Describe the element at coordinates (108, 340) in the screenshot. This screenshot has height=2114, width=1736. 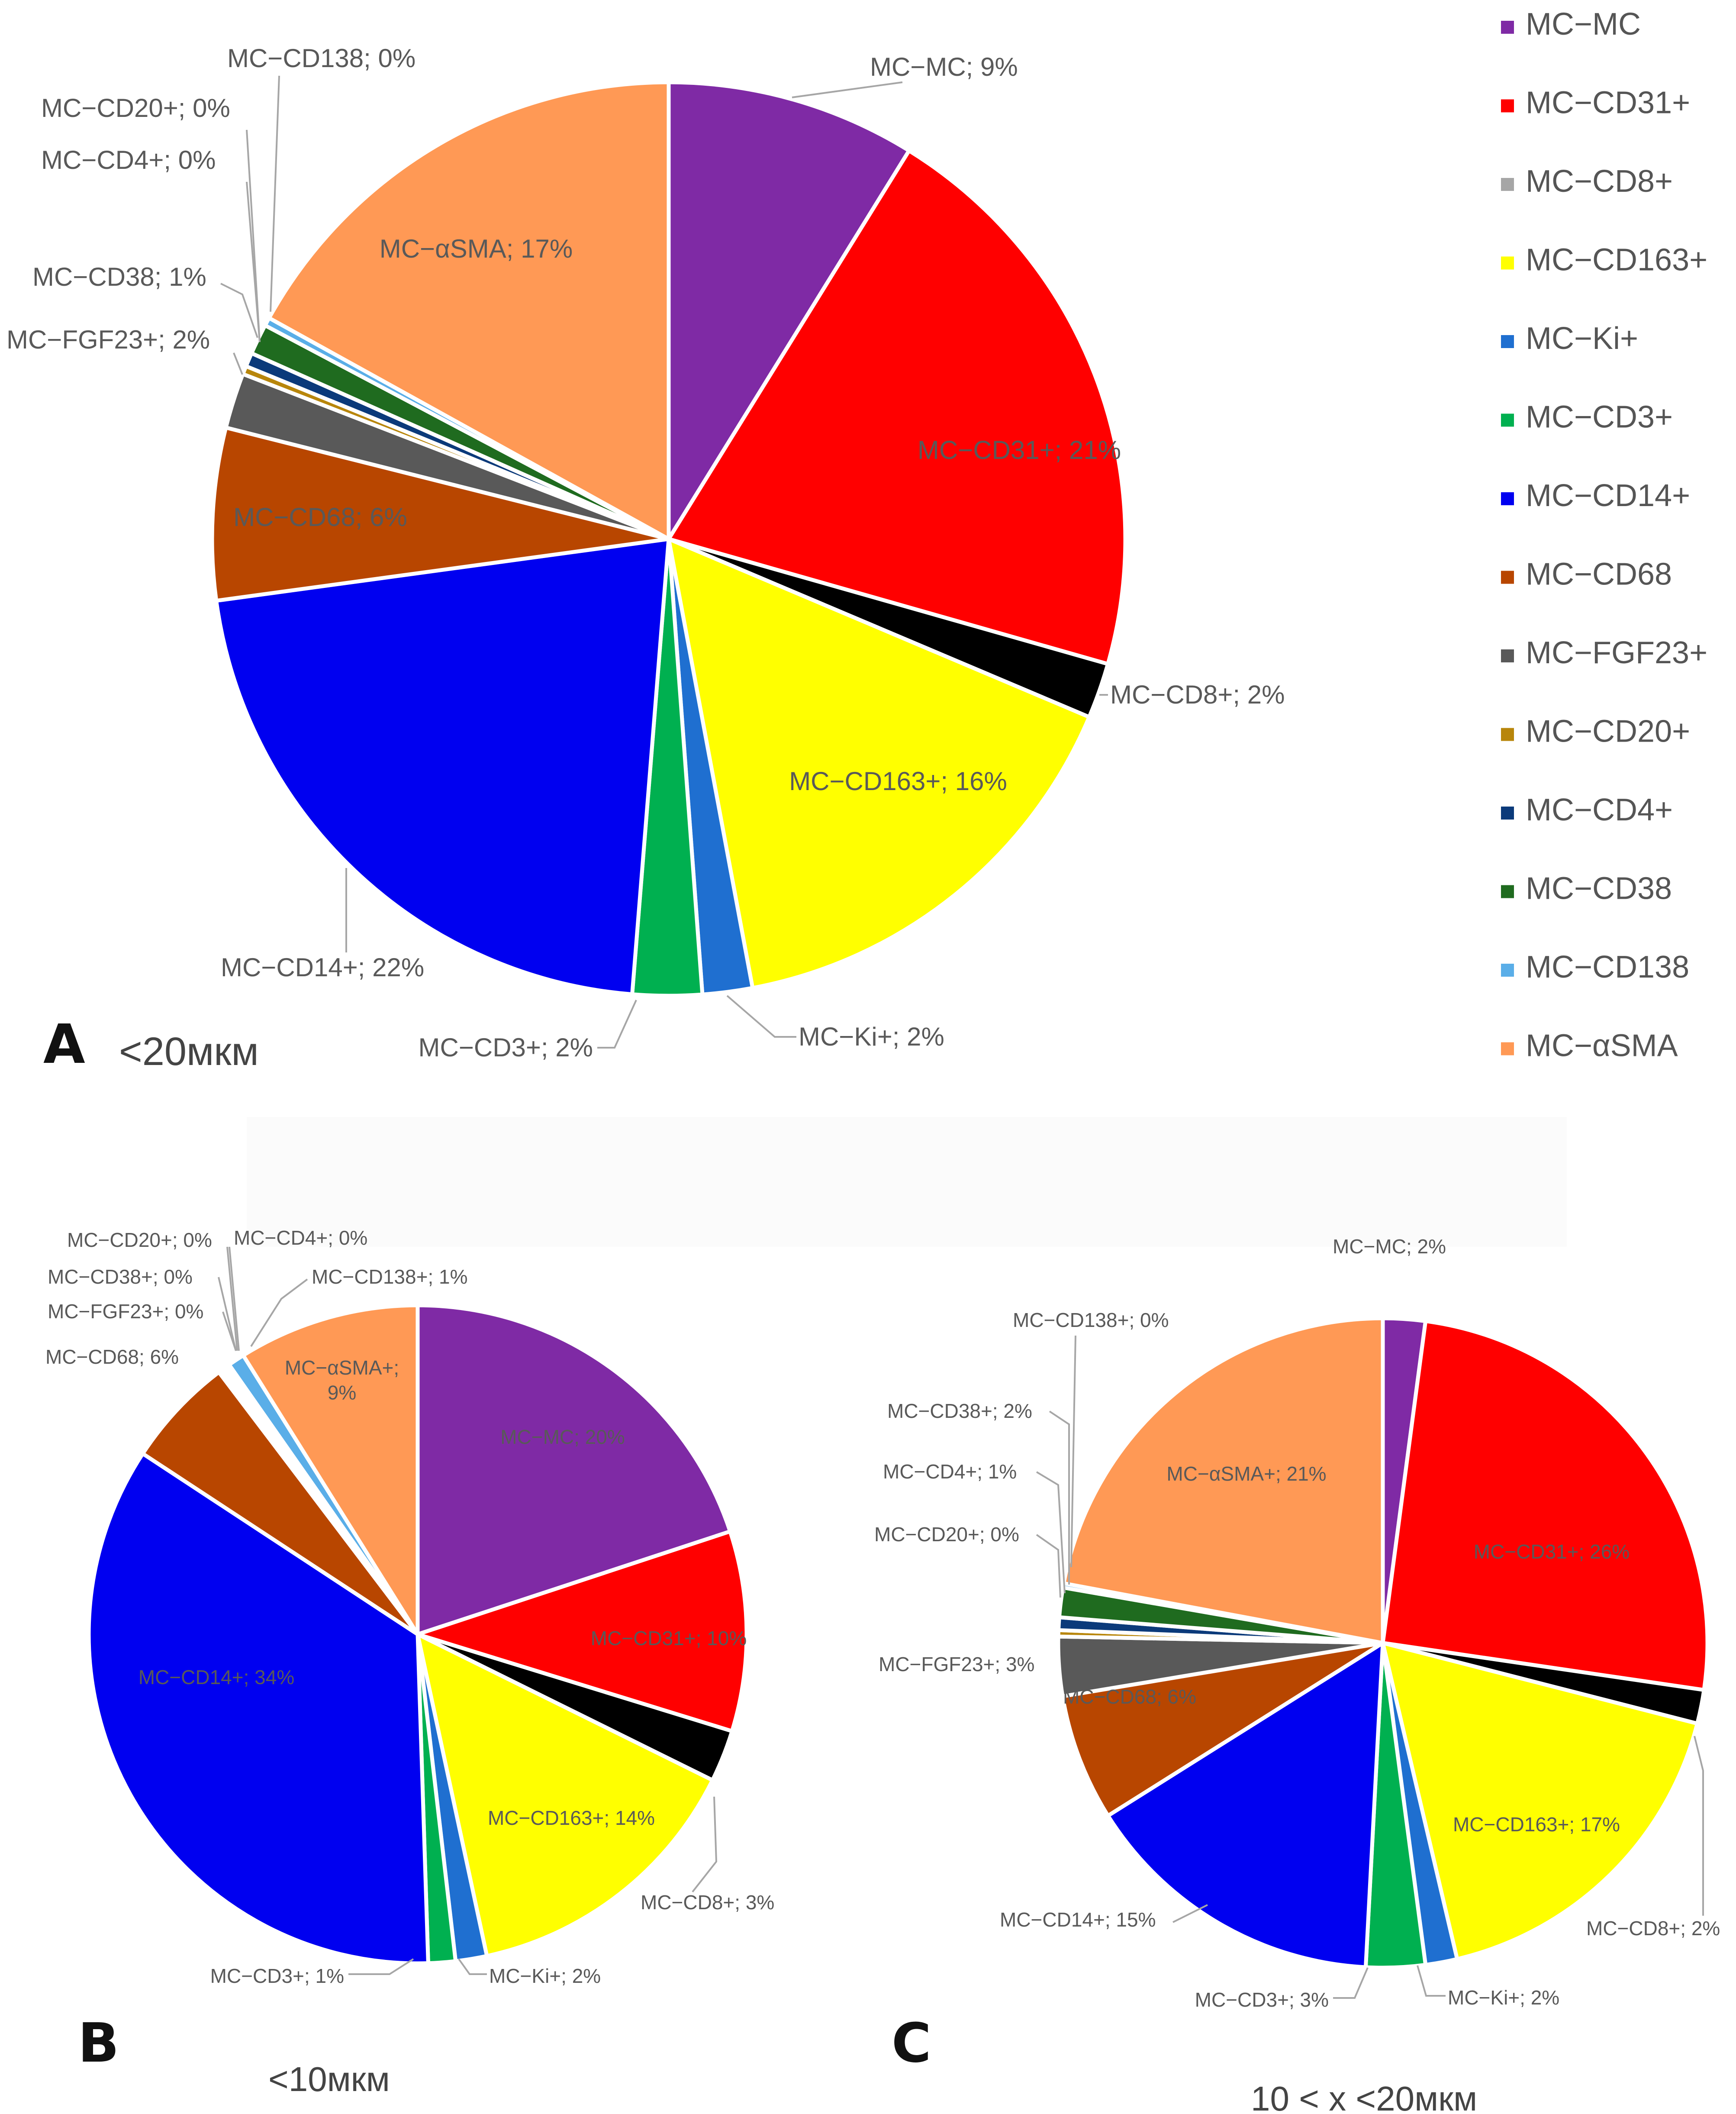
I see `data-label: MC−FGF23+; 2%` at that location.